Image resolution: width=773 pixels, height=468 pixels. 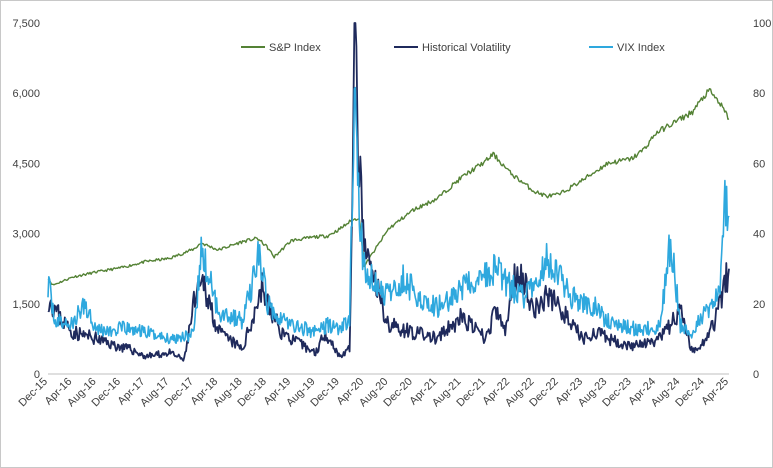 What do you see at coordinates (466, 48) in the screenshot?
I see `legend-label: Historical Volatility` at bounding box center [466, 48].